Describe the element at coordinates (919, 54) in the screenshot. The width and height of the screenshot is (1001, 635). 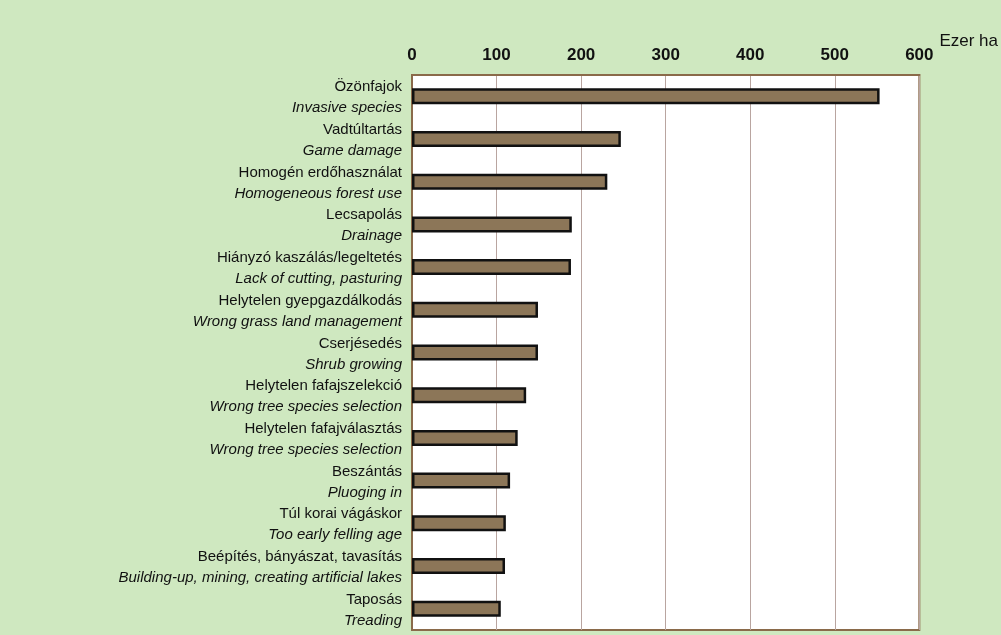
I see `x-tick-label: 600` at that location.